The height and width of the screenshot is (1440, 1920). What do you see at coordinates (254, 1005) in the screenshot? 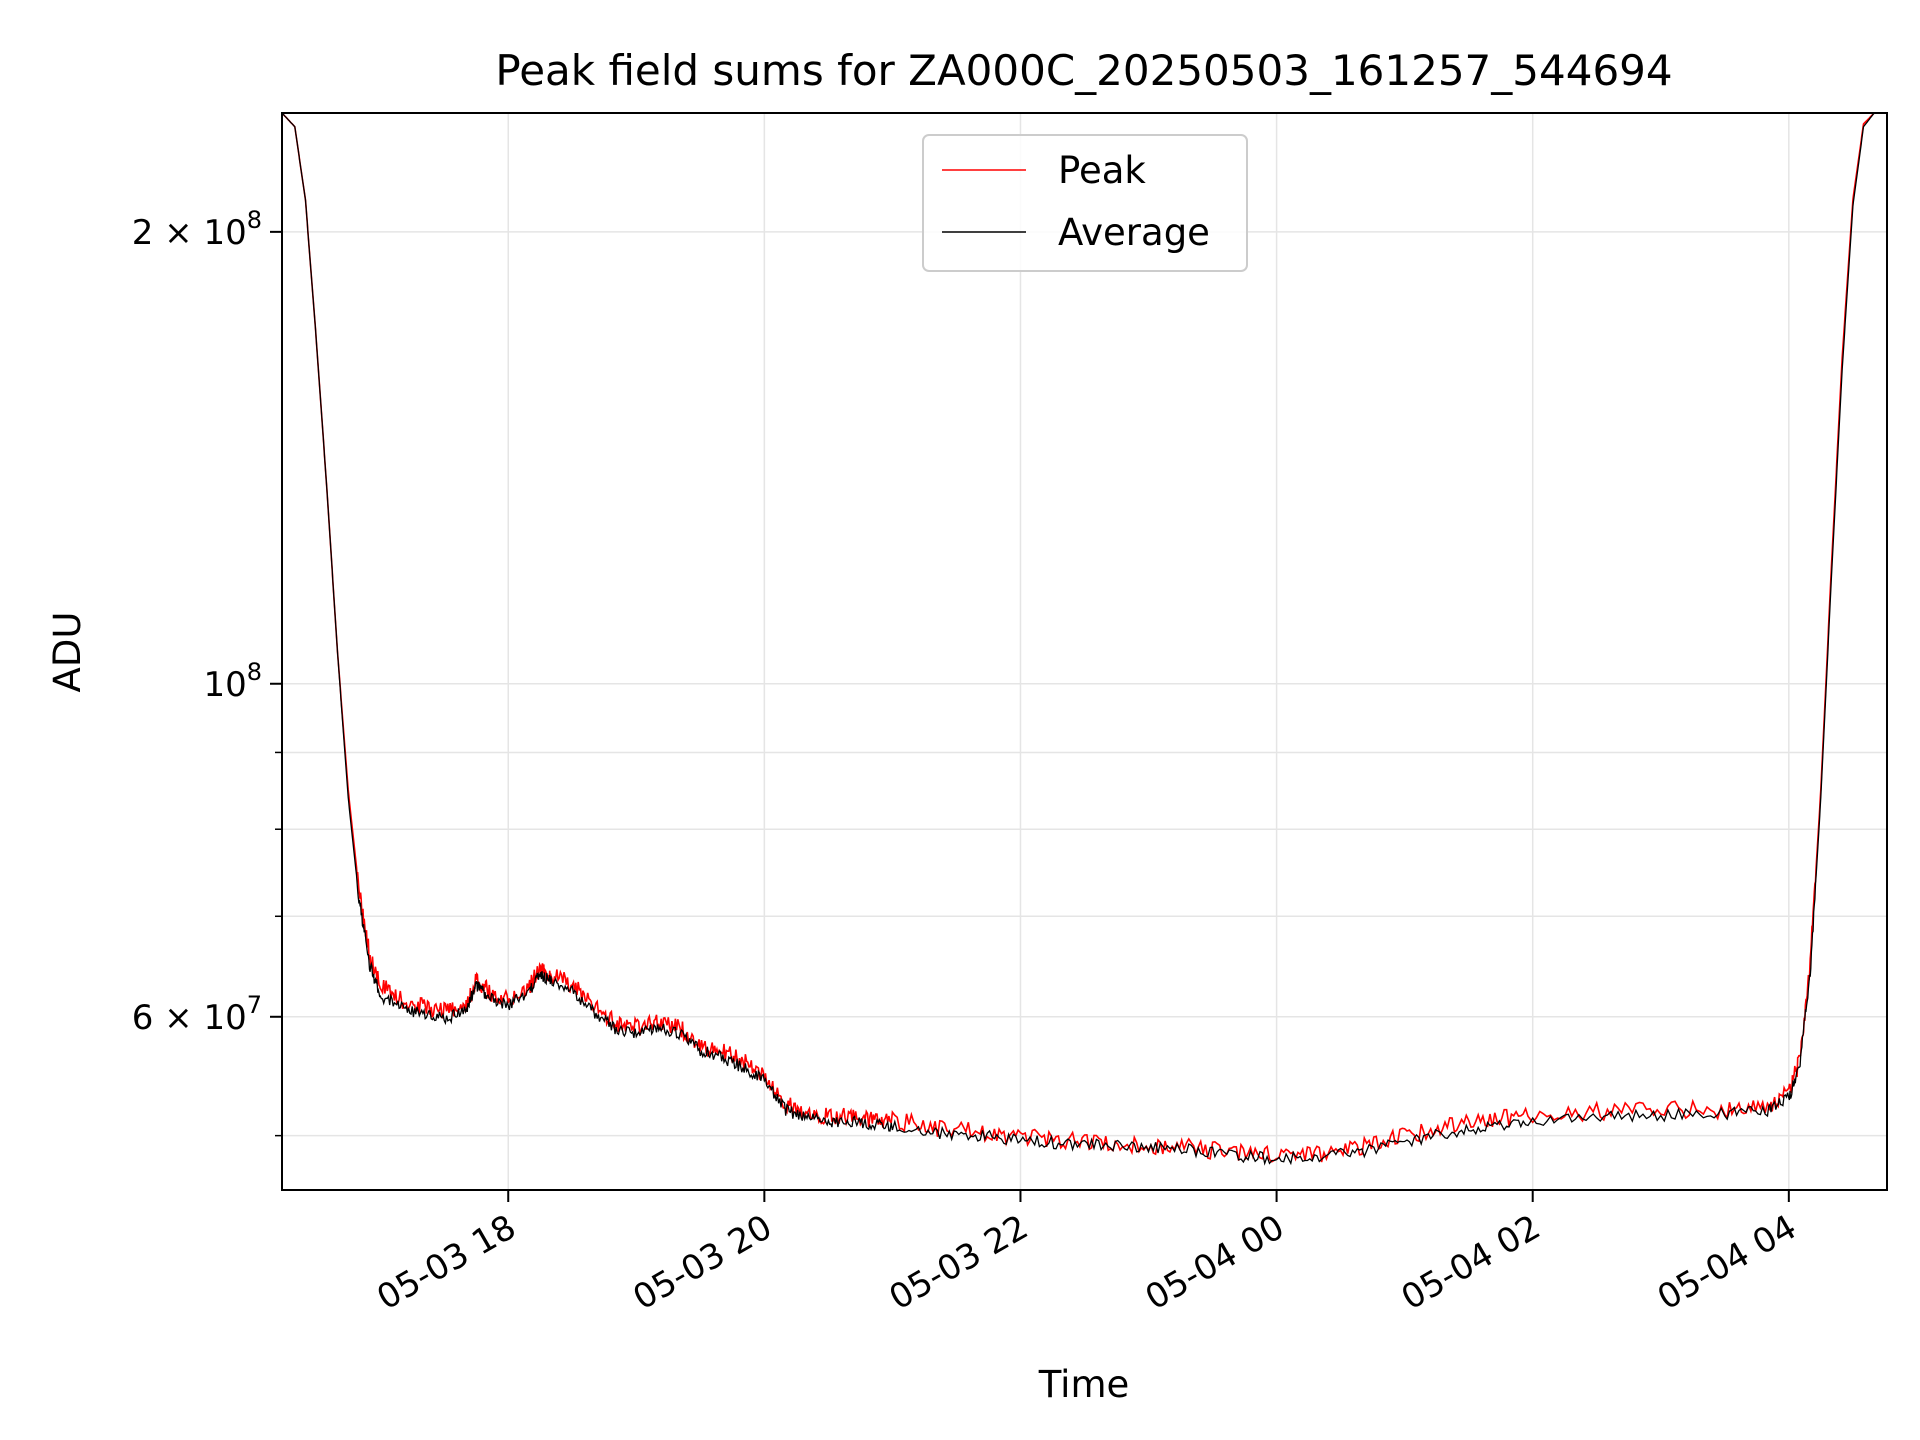
I see `y-tick-label-exponent: 7` at bounding box center [254, 1005].